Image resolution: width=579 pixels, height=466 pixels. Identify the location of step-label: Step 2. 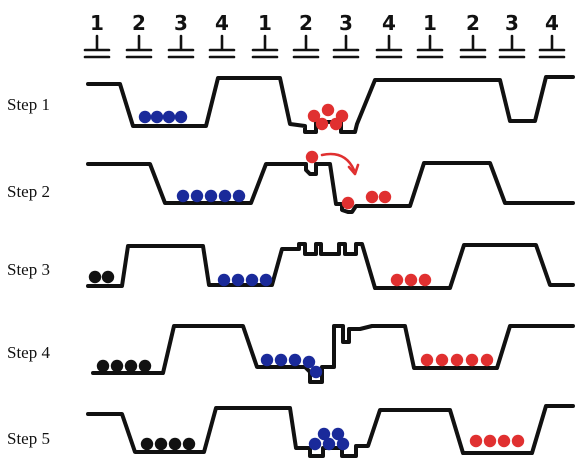
(28, 191).